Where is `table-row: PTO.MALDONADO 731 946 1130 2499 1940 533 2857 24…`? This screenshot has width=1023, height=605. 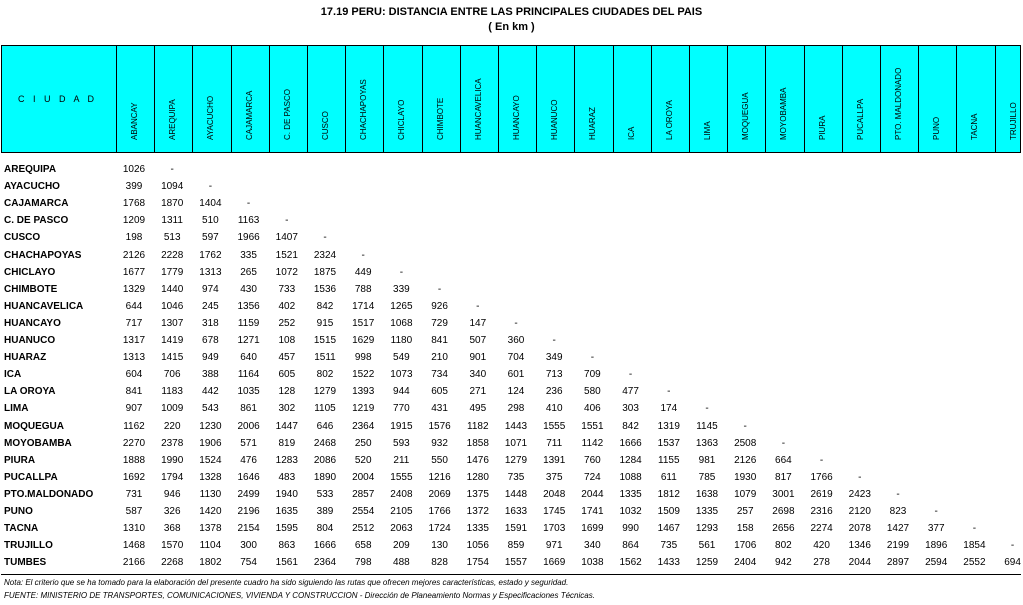 table-row: PTO.MALDONADO 731 946 1130 2499 1940 533 2857 24… is located at coordinates (511, 494).